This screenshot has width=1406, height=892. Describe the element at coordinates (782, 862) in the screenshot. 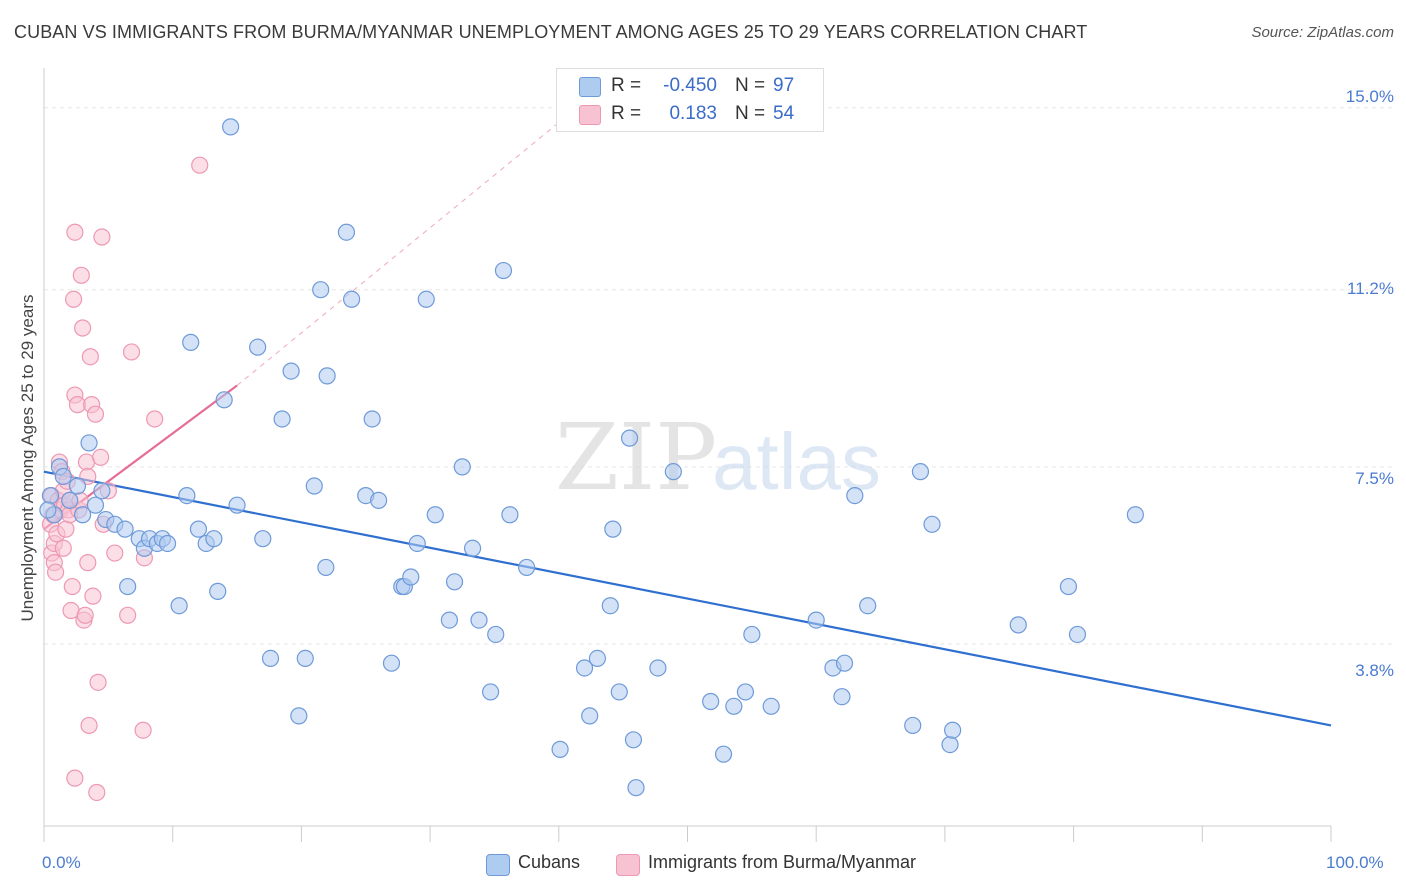

I see `burma-legend-label: Immigrants from Burma/Myanmar` at that location.